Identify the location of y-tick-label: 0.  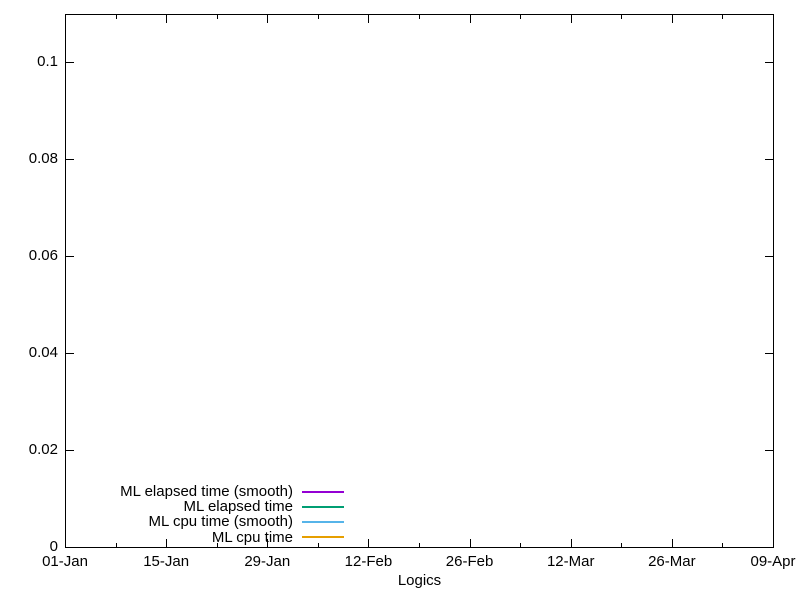
(53, 546).